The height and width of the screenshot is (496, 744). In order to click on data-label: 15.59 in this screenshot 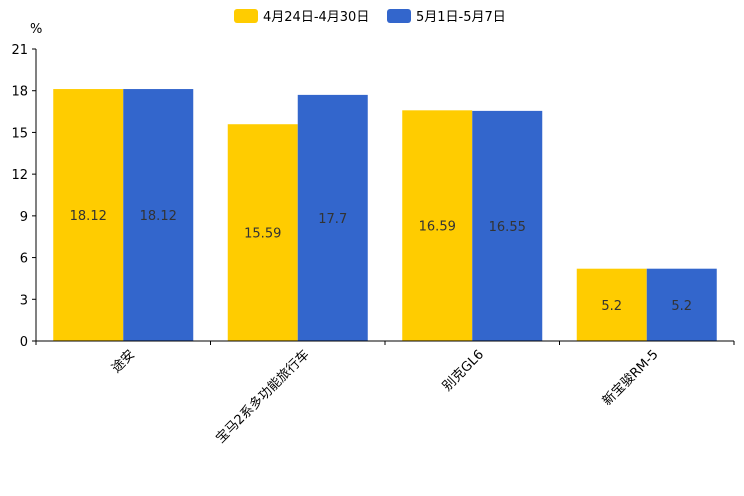, I will do `click(262, 234)`.